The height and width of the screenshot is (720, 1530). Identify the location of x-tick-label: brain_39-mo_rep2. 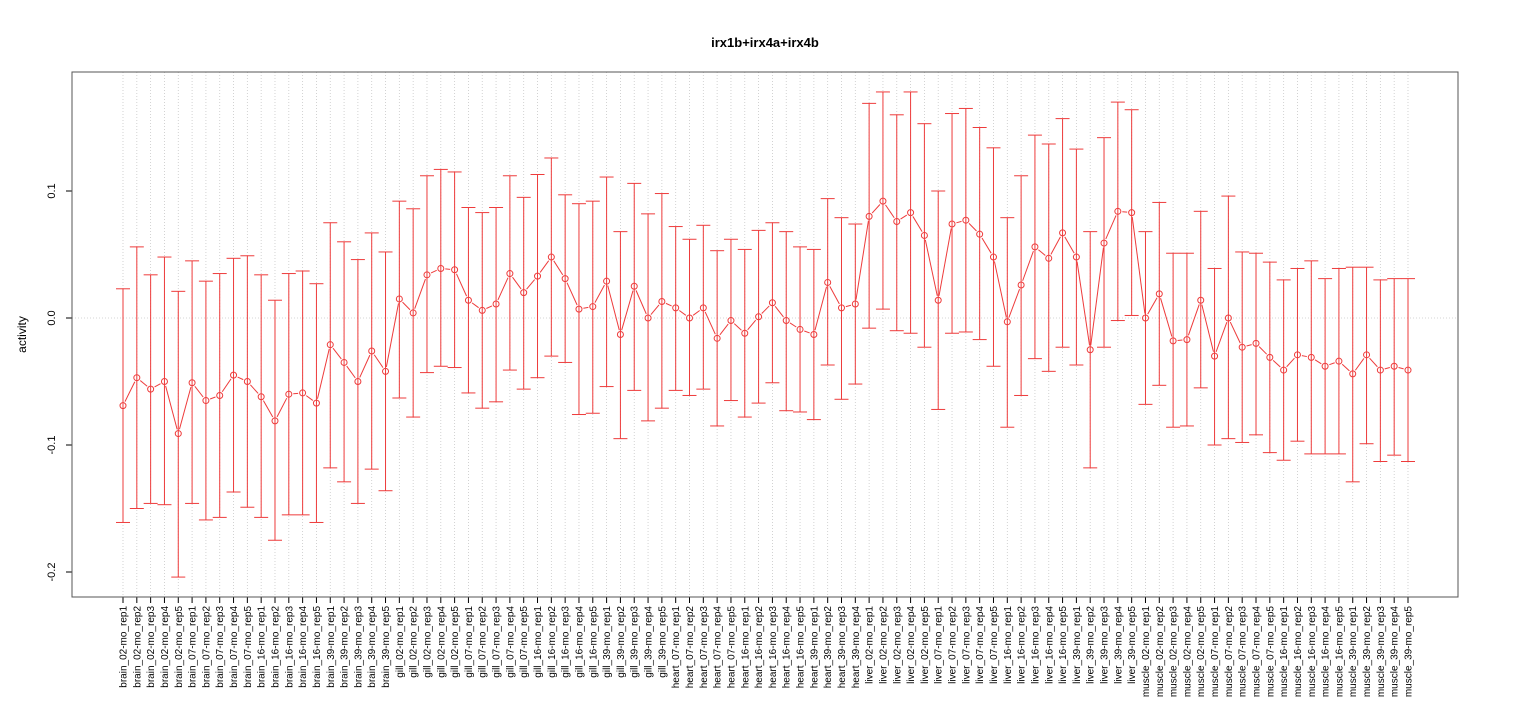
(345, 647).